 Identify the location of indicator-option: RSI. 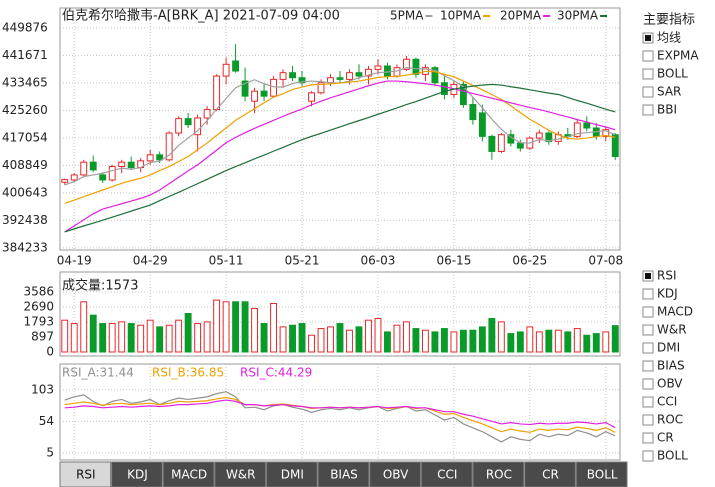
(667, 276).